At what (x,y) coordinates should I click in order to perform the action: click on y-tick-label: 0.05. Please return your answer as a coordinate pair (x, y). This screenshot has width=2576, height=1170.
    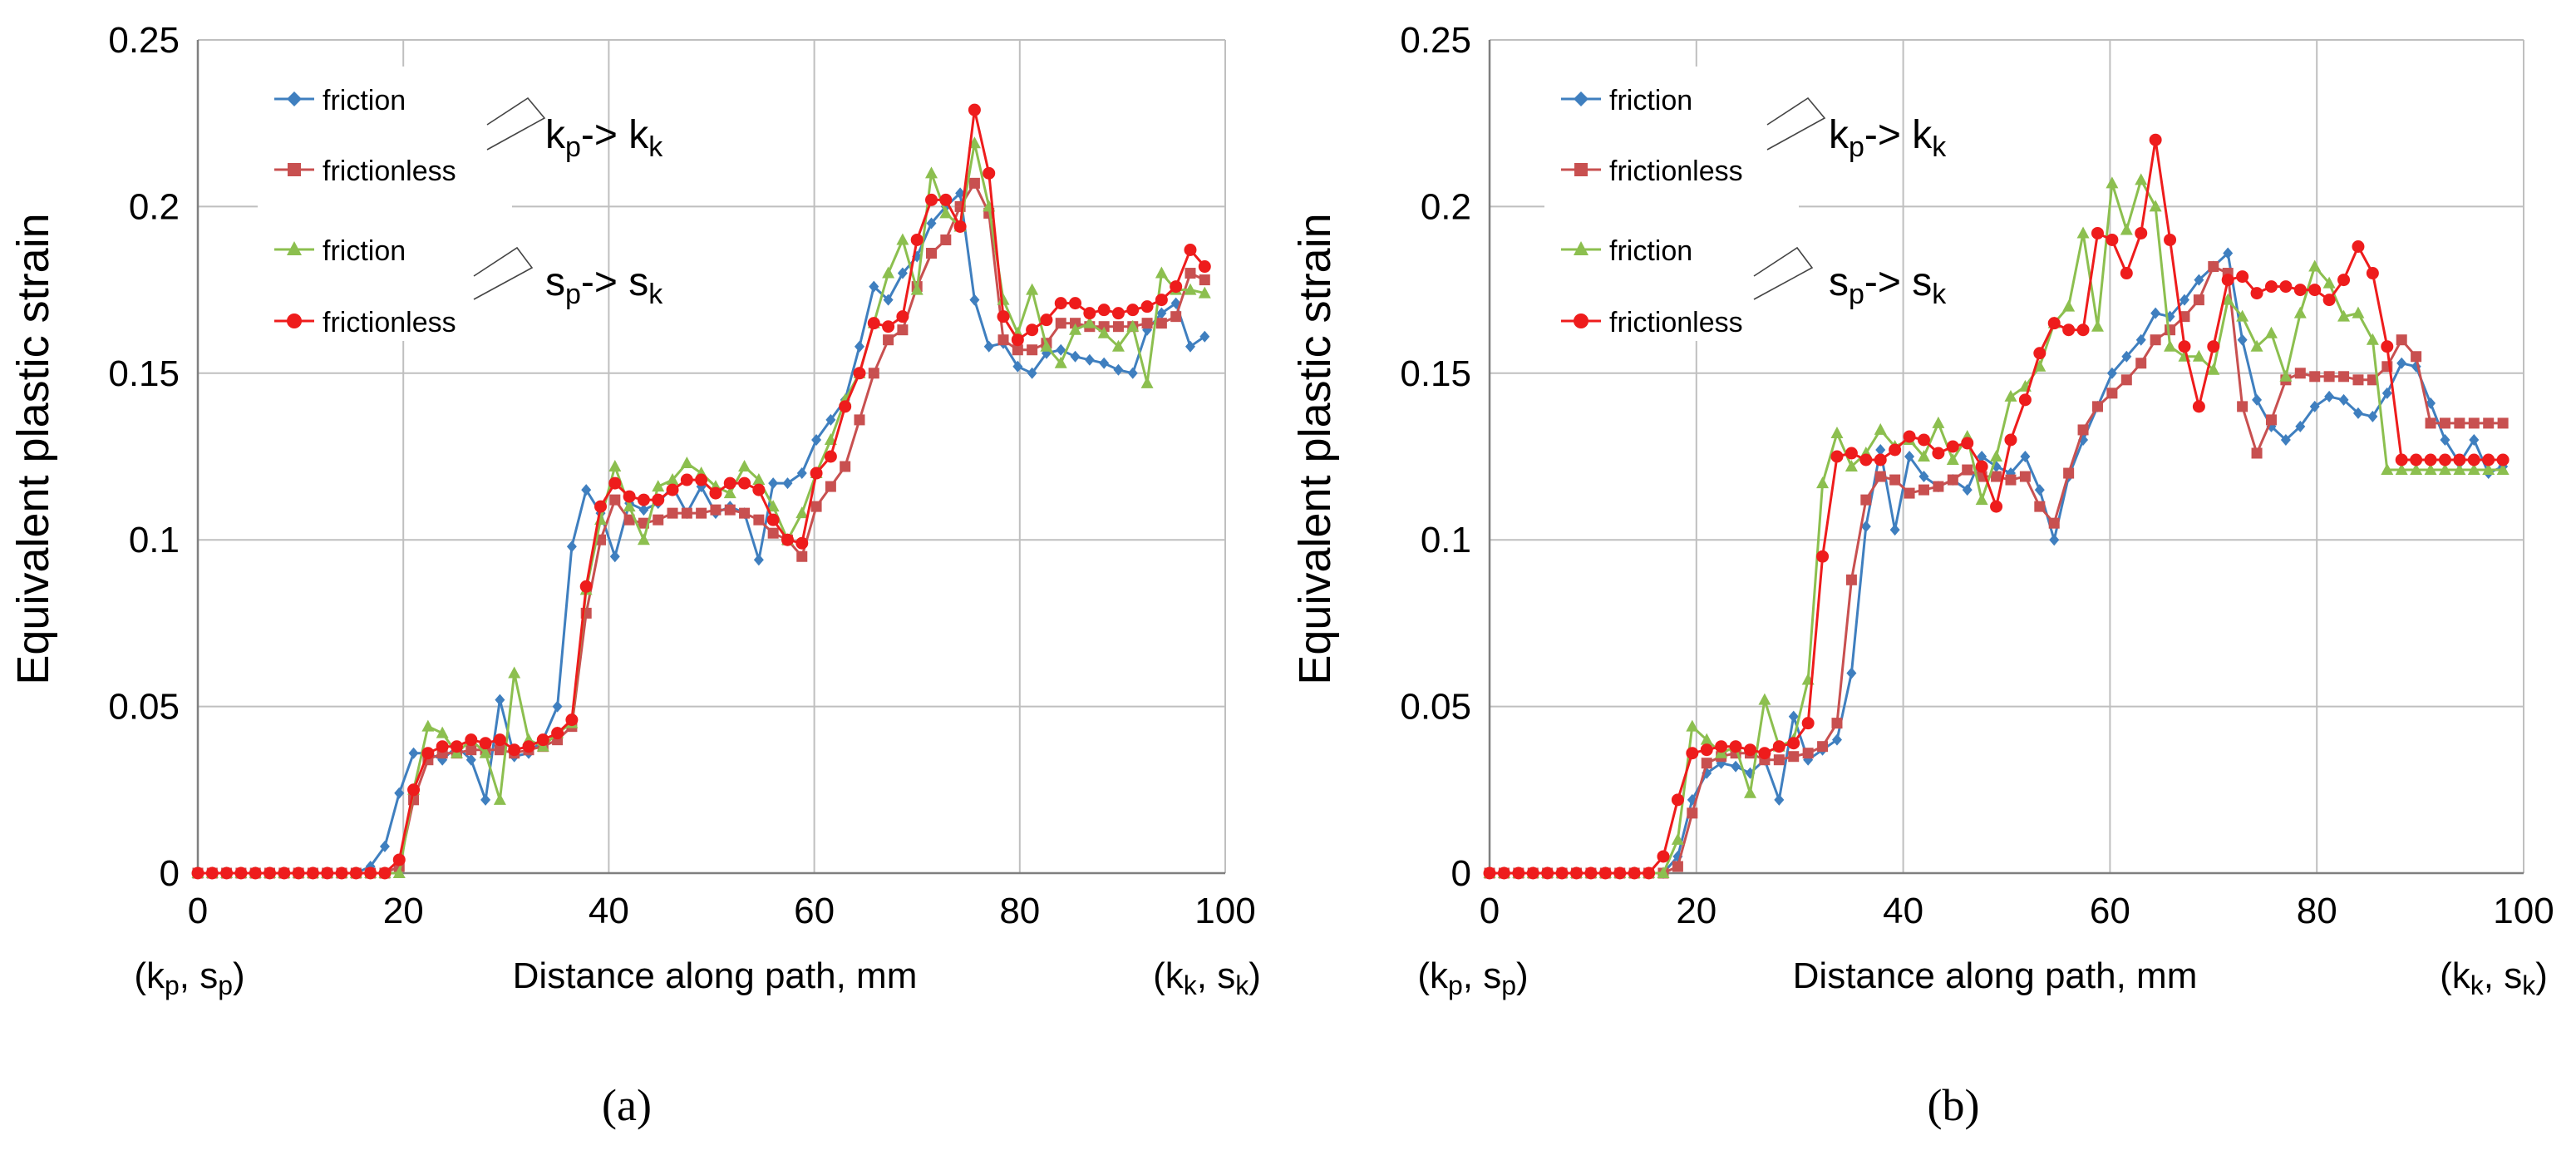
    Looking at the image, I should click on (144, 707).